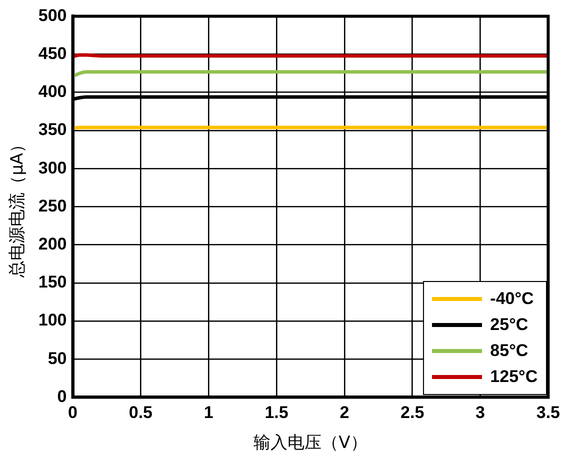 The width and height of the screenshot is (566, 462). What do you see at coordinates (52, 244) in the screenshot?
I see `y-tick-label: 200` at bounding box center [52, 244].